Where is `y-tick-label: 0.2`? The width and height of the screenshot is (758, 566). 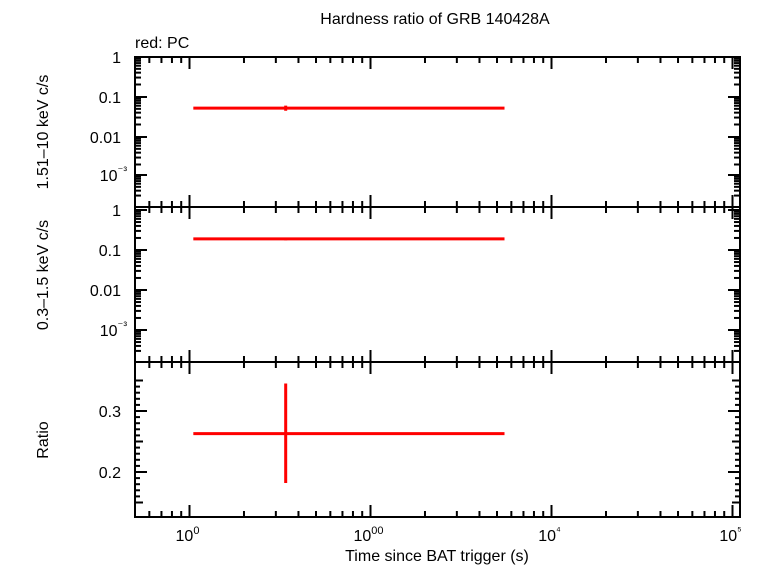 y-tick-label: 0.2 is located at coordinates (110, 473).